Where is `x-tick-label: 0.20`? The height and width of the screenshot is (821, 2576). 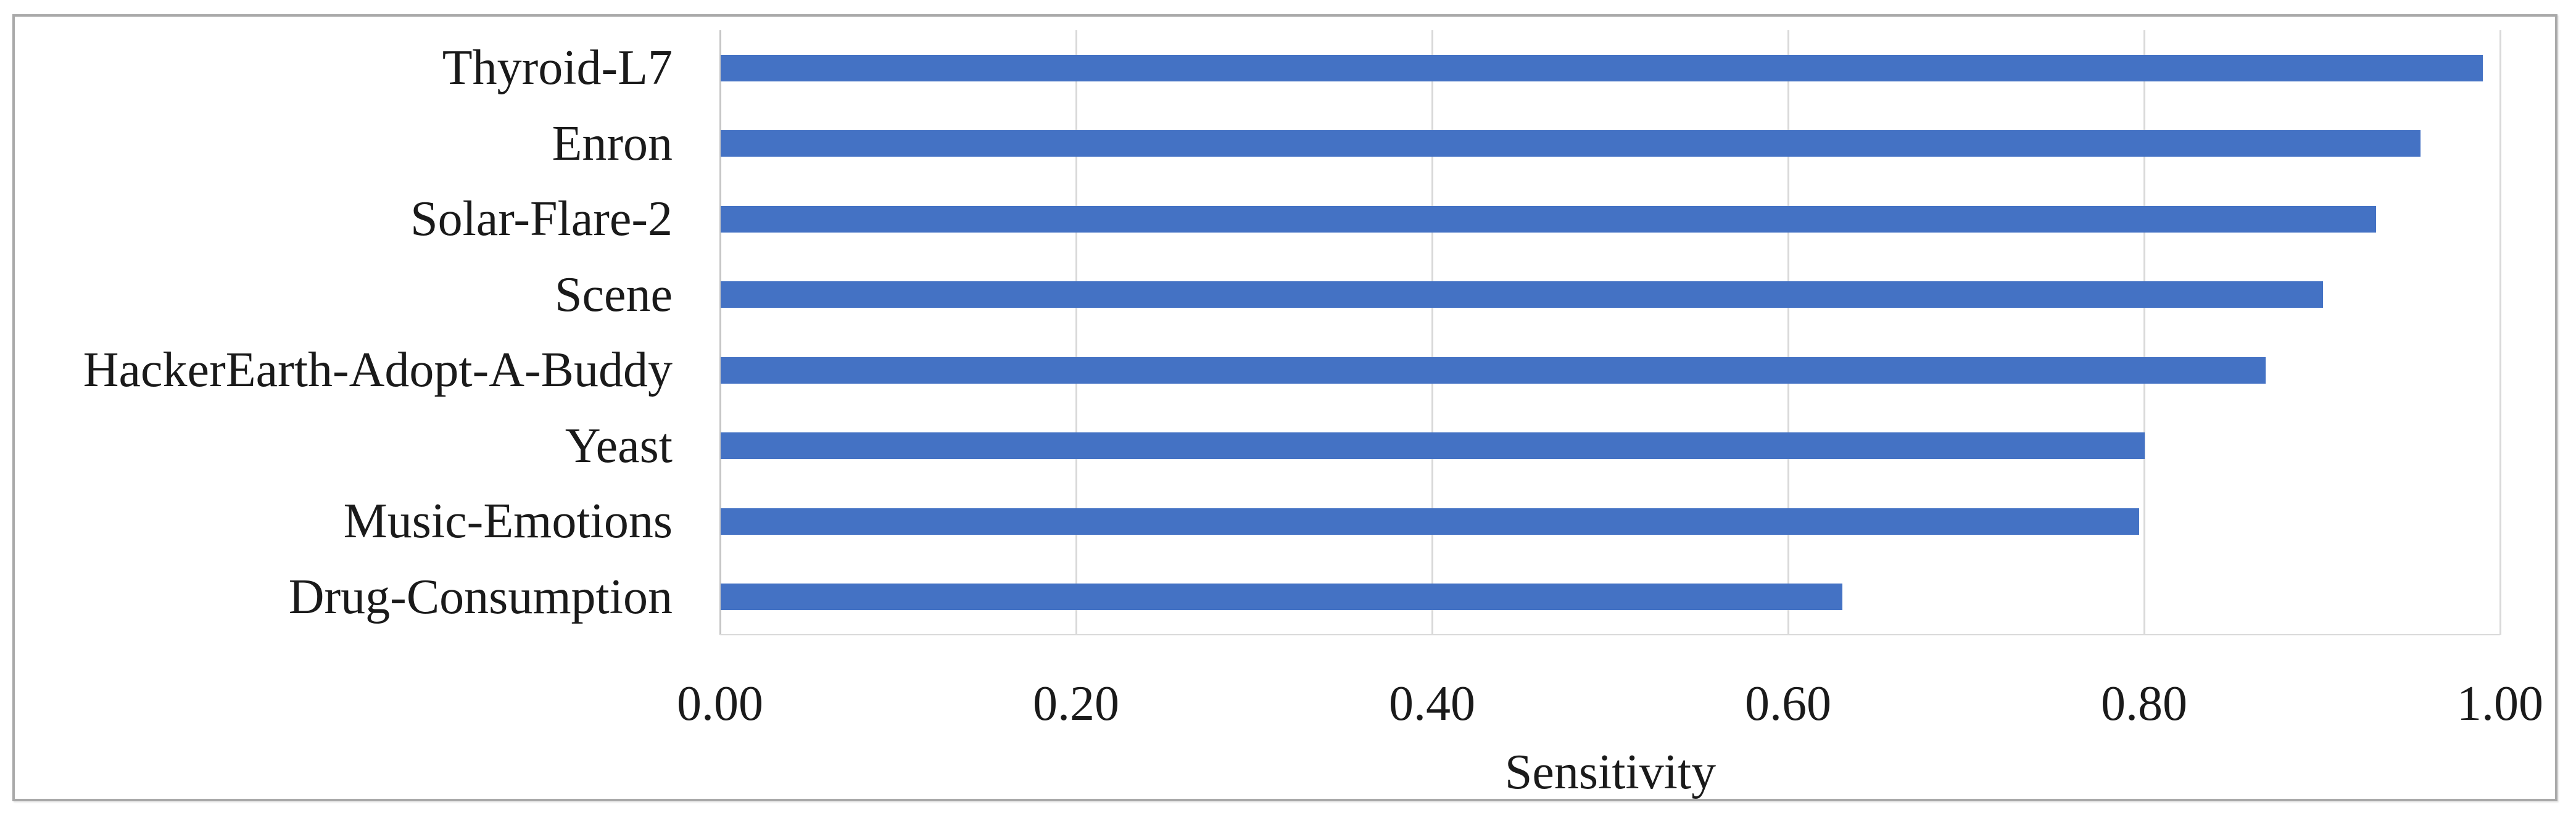
x-tick-label: 0.20 is located at coordinates (1076, 704).